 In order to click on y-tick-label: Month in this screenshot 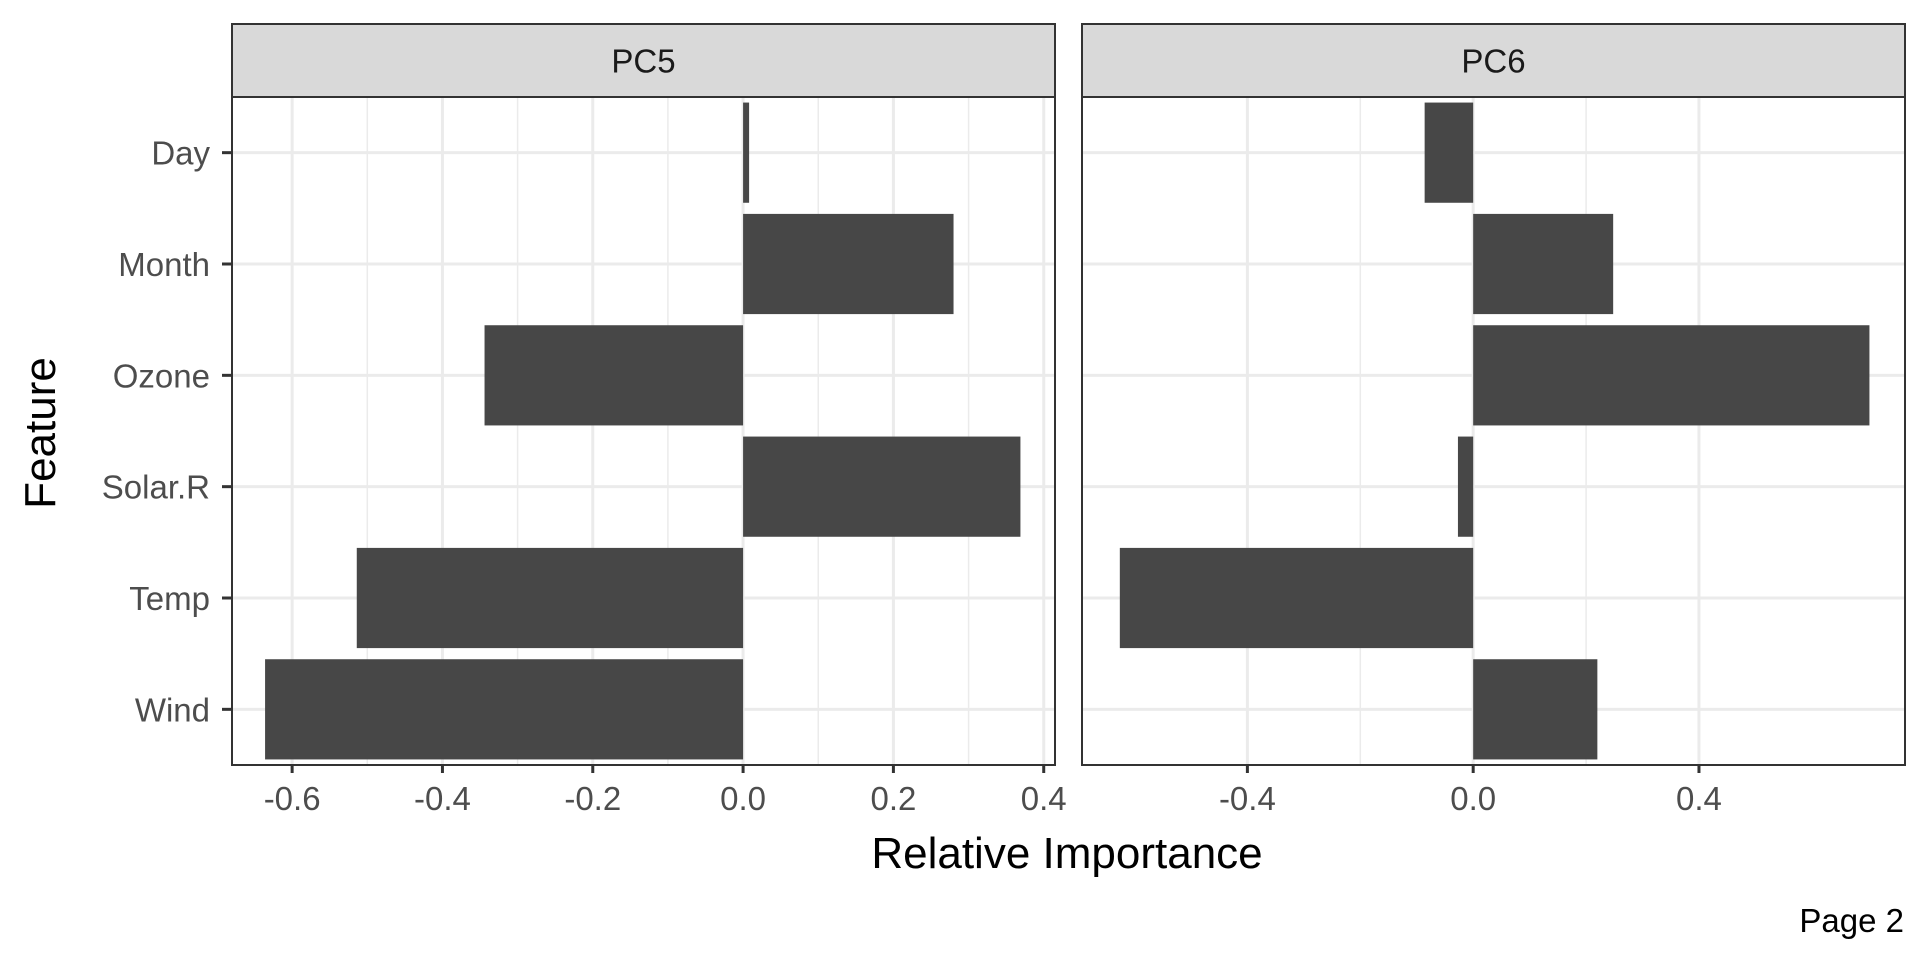, I will do `click(164, 264)`.